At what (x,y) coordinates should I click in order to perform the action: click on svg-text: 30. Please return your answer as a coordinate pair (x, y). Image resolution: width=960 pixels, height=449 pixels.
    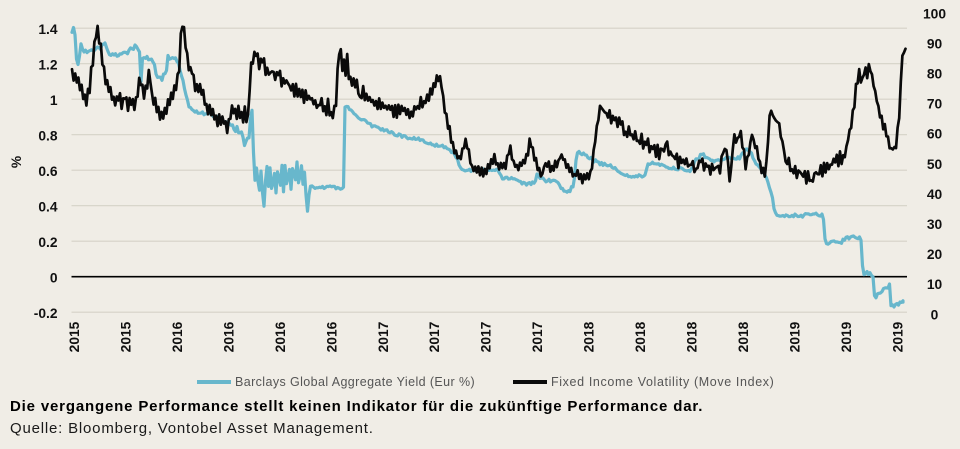
    Looking at the image, I should click on (935, 224).